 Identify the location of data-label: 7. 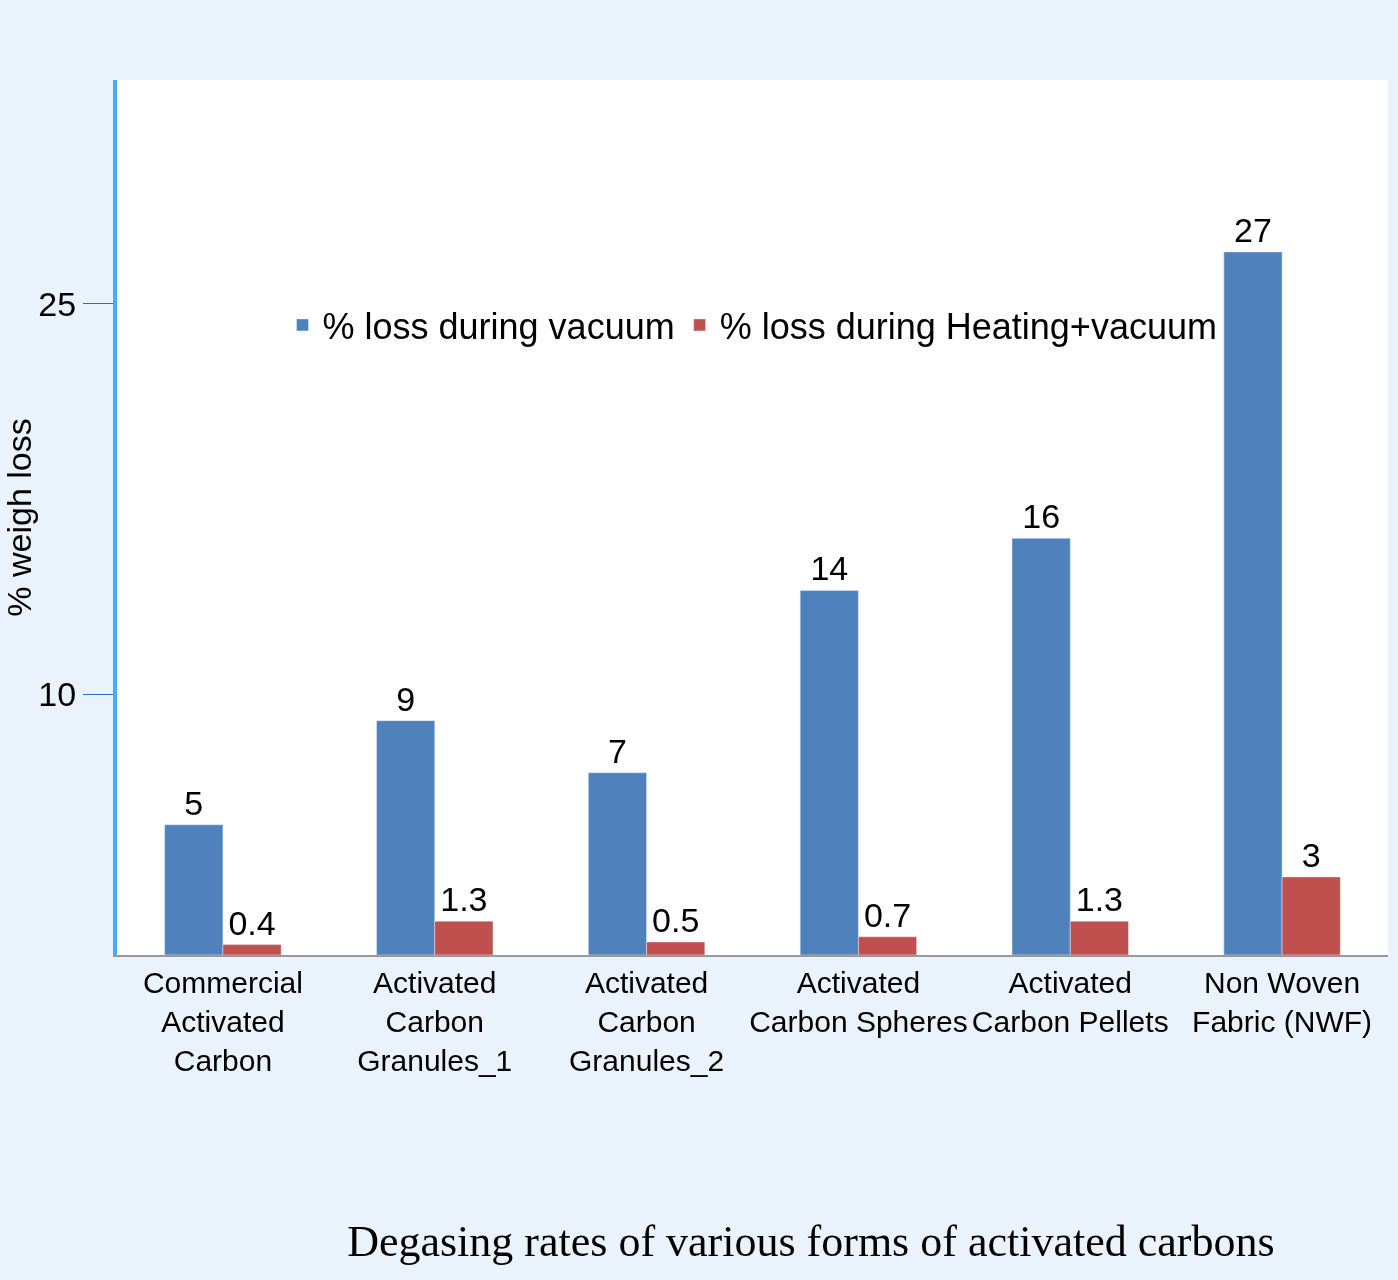
(617, 750).